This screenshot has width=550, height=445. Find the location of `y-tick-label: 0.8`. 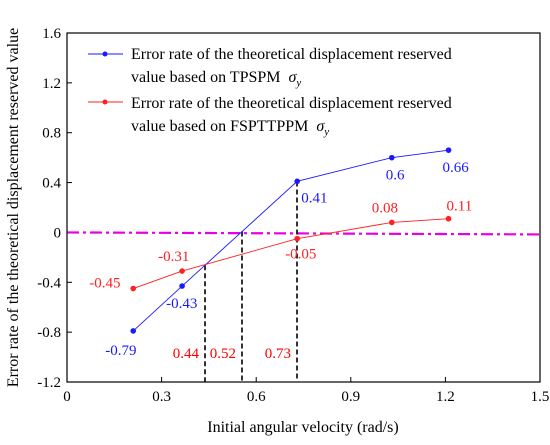

y-tick-label: 0.8 is located at coordinates (51, 134).